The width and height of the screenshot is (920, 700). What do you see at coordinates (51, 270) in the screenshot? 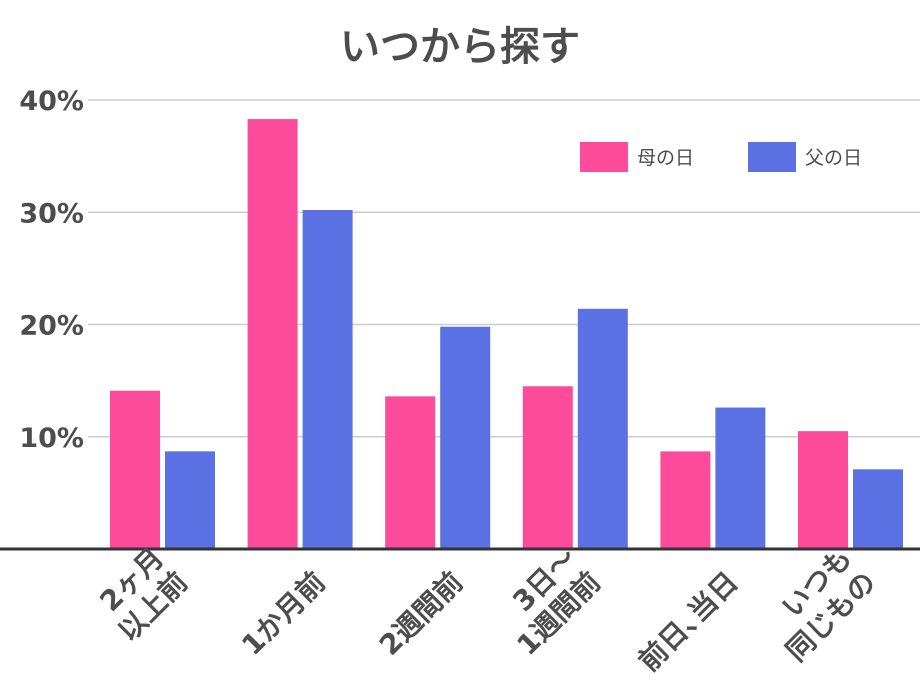
I see `y-axis-ticks: 10% 20% 30% 40%` at bounding box center [51, 270].